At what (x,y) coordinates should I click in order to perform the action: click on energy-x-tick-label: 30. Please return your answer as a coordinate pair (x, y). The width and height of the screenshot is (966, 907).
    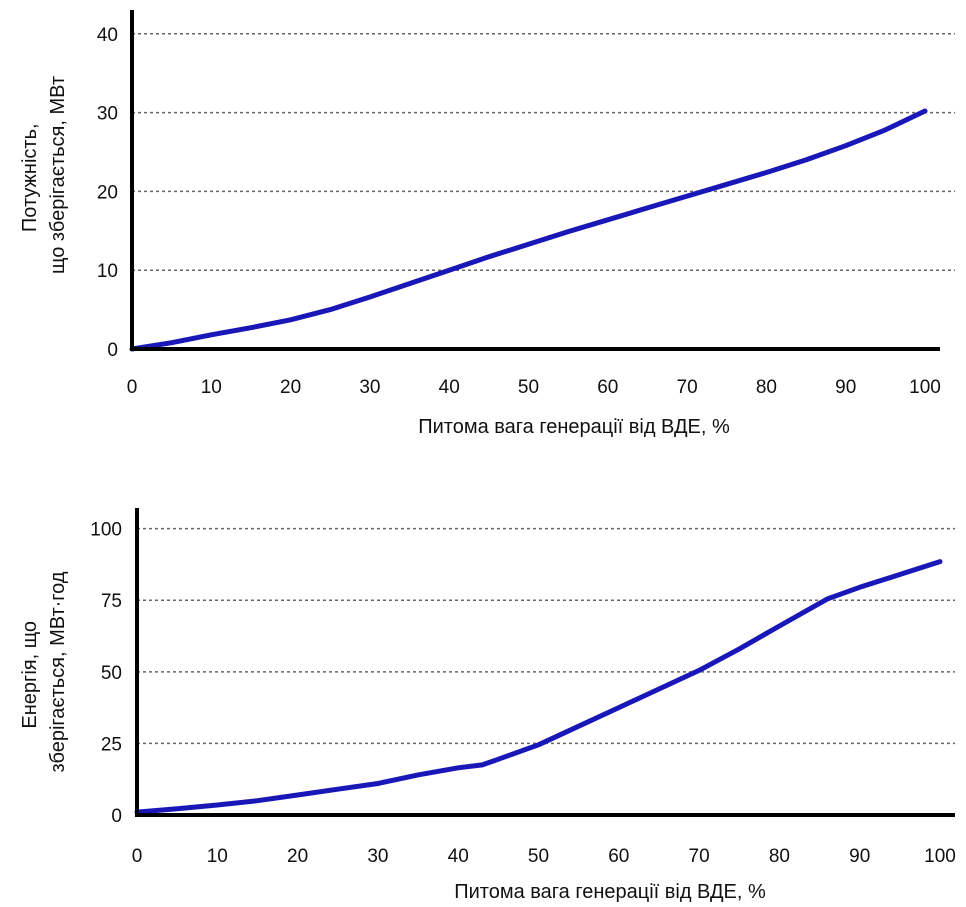
    Looking at the image, I should click on (377, 856).